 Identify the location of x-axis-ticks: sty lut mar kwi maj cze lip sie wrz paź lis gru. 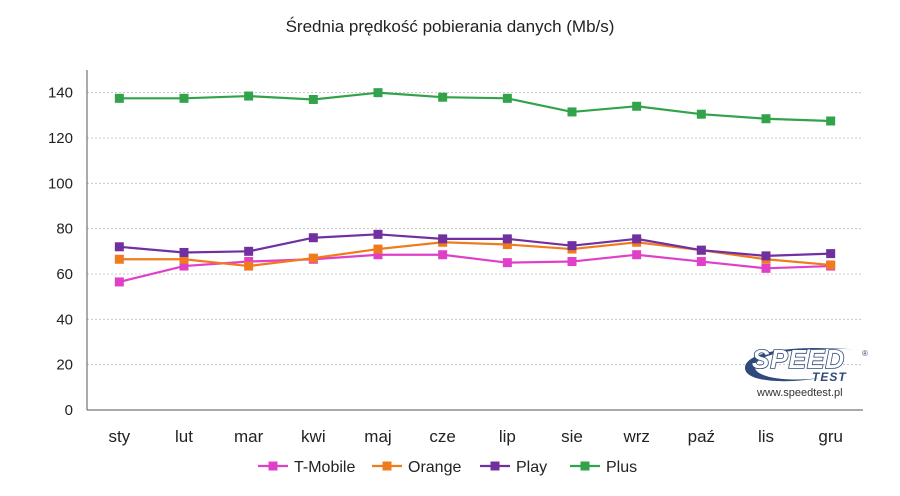
(475, 436).